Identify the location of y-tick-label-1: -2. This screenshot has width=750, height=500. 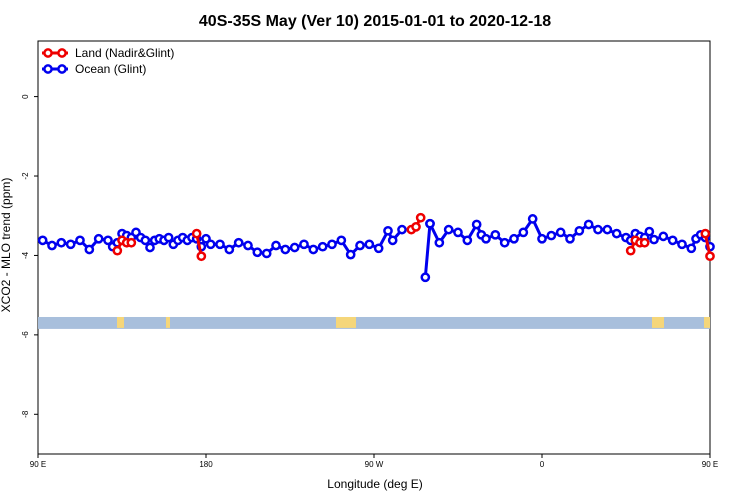
(25, 176).